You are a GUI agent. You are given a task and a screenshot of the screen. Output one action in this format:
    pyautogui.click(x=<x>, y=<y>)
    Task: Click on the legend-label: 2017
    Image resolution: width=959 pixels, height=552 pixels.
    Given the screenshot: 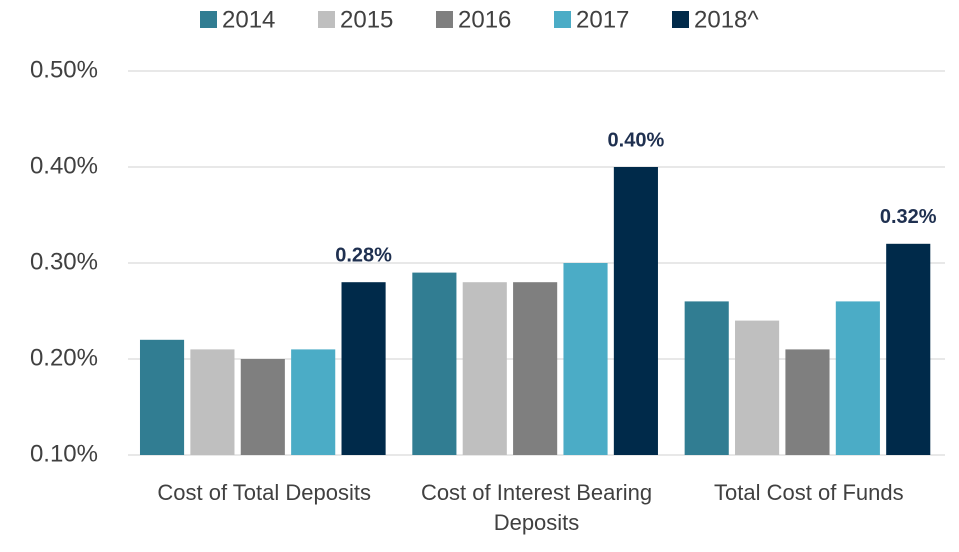 What is the action you would take?
    pyautogui.click(x=602, y=19)
    